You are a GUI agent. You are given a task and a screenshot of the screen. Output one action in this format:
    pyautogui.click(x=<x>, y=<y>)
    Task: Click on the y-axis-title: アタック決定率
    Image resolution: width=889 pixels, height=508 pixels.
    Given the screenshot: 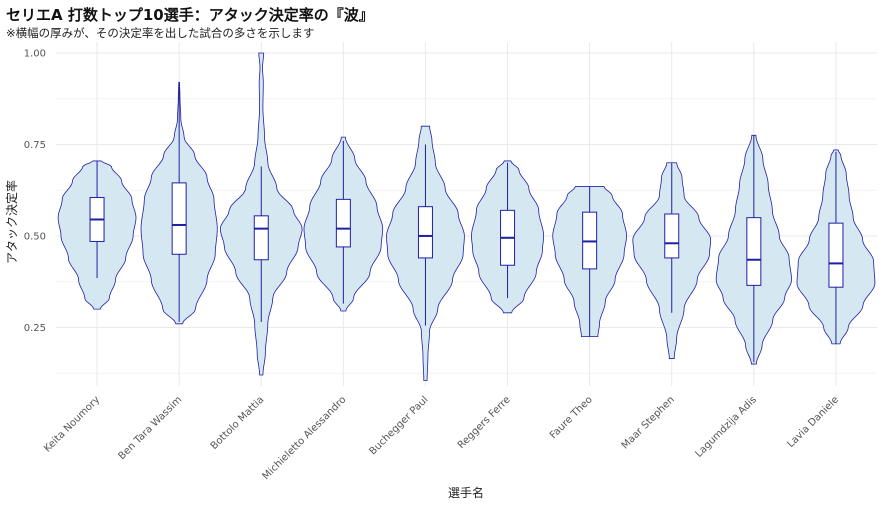 What is the action you would take?
    pyautogui.click(x=11, y=222)
    